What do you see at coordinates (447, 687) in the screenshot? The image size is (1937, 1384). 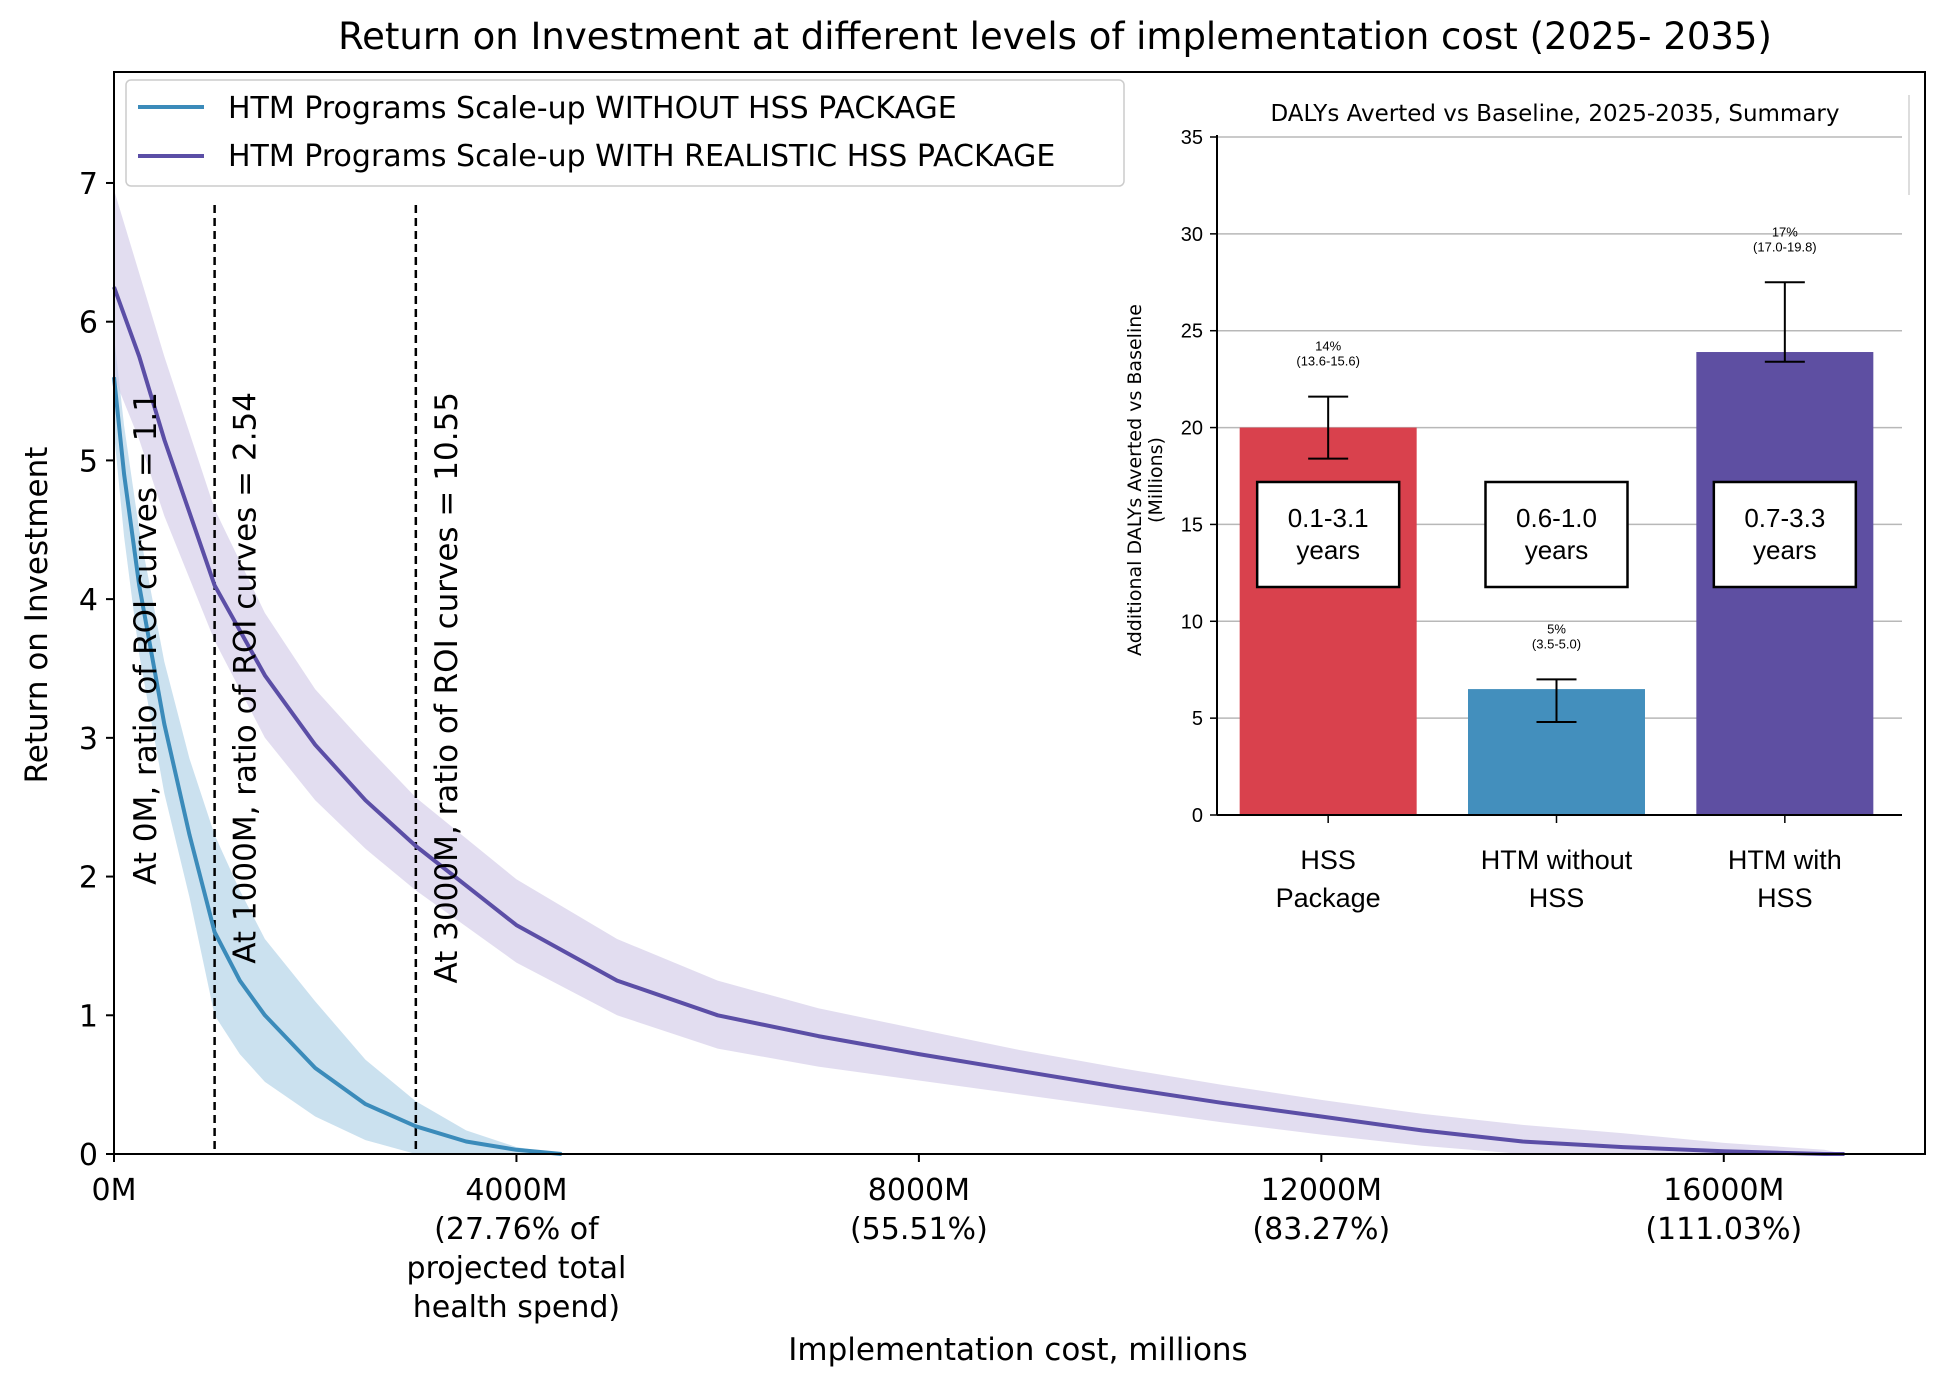 I see `vline-label-3000: At 3000M, ratio of ROI curves = 10.55` at bounding box center [447, 687].